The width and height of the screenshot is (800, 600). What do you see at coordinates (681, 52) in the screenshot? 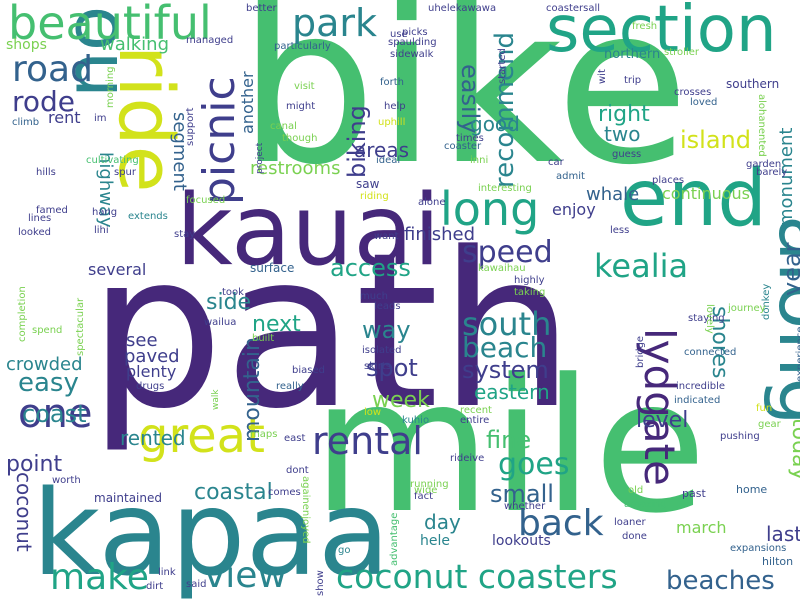
I see `word-stroller: stroller` at bounding box center [681, 52].